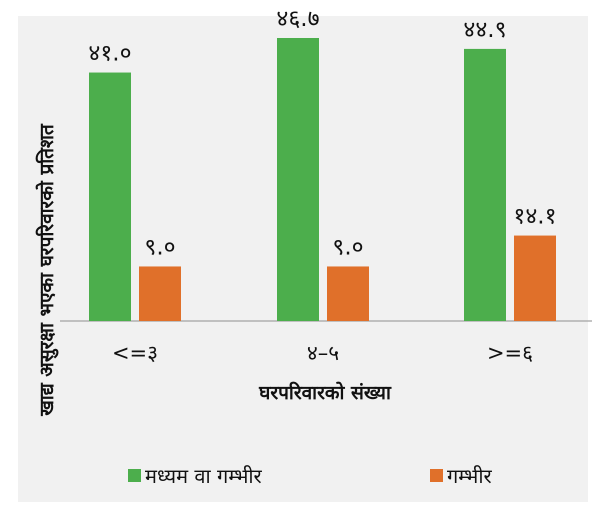  What do you see at coordinates (323, 353) in the screenshot?
I see `x-tick-label: ४–५` at bounding box center [323, 353].